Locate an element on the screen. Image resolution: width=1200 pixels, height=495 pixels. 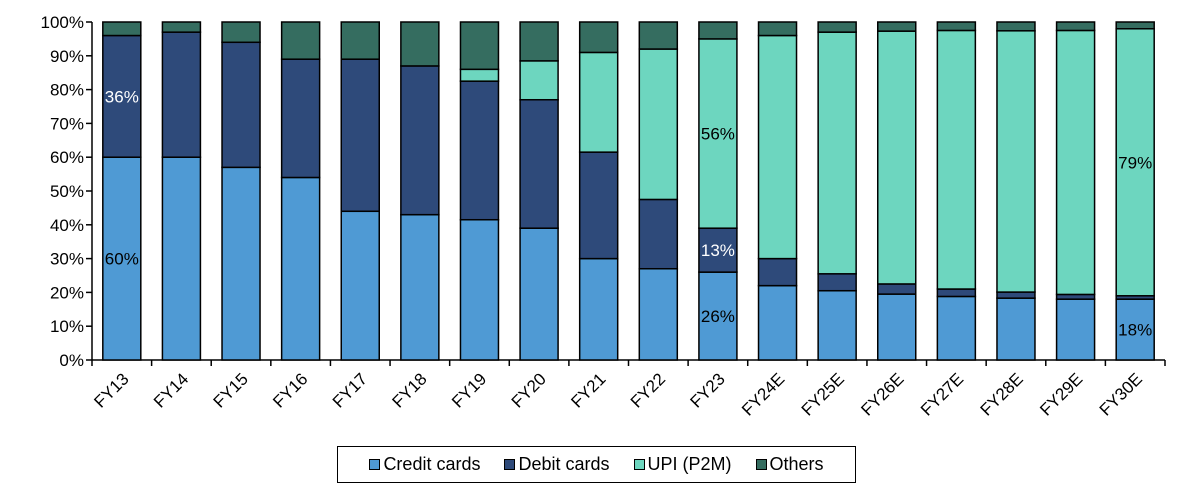
y-tick-label: 0% is located at coordinates (71, 360).